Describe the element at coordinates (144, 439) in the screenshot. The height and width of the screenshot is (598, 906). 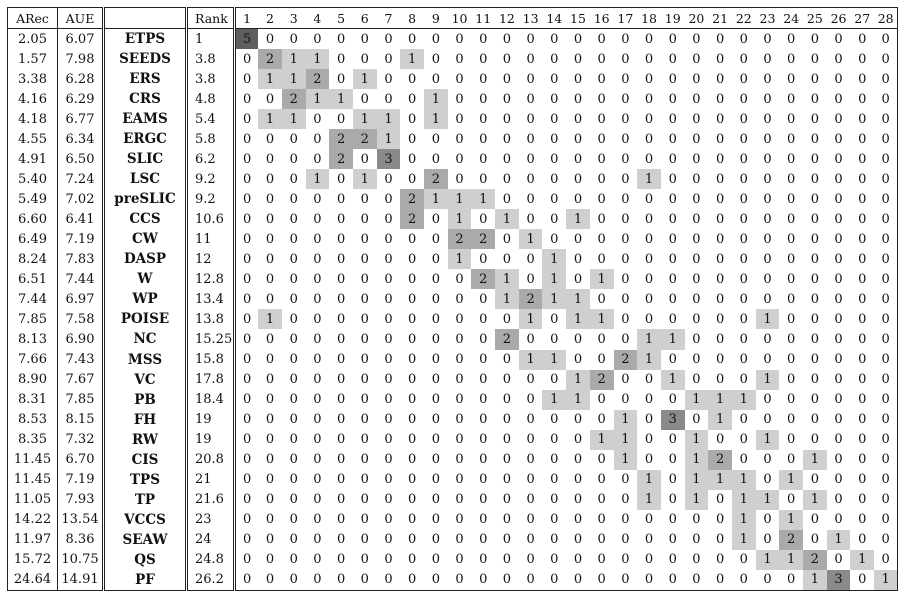
I see `method-name: RW` at that location.